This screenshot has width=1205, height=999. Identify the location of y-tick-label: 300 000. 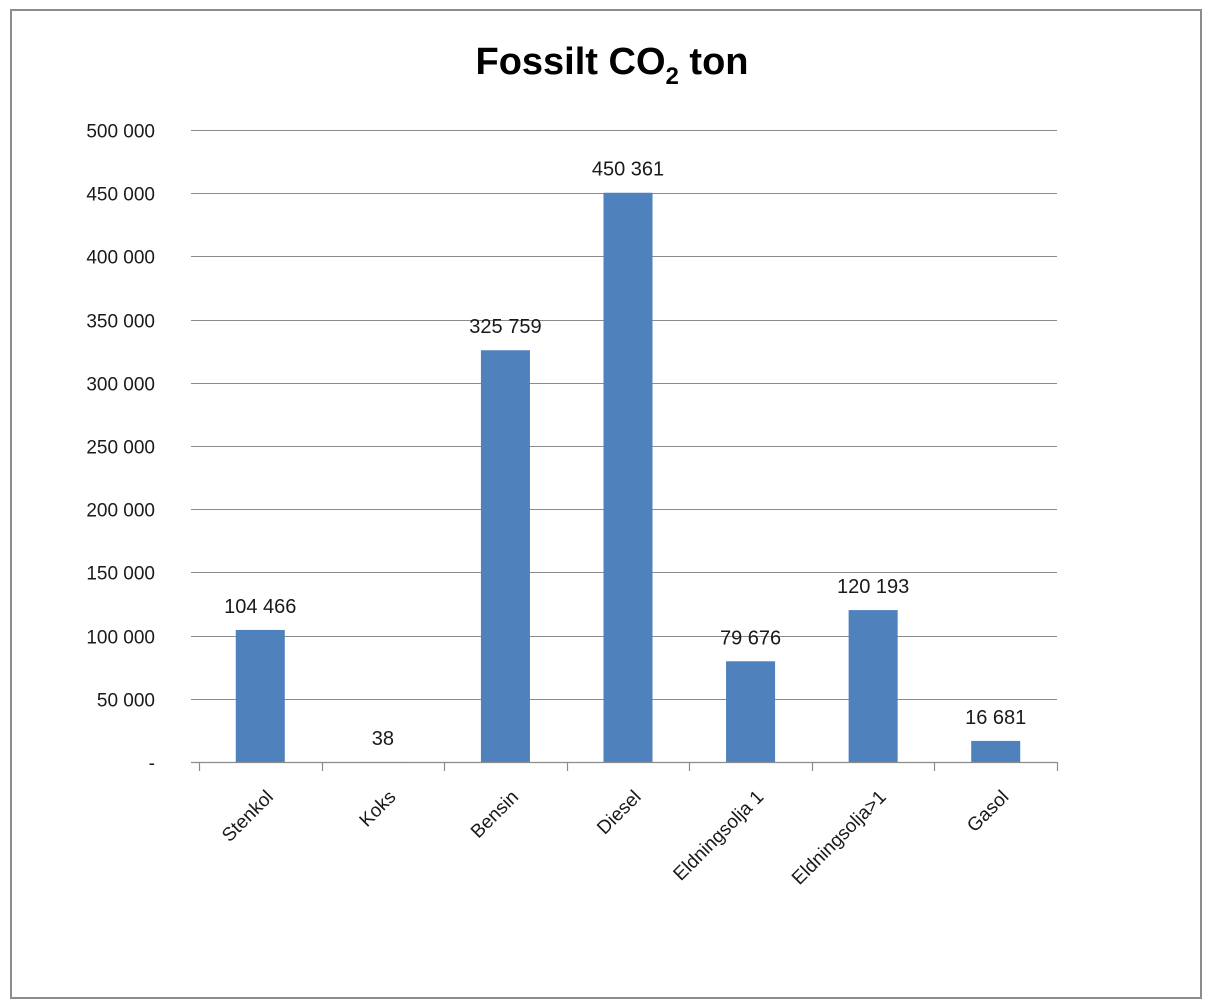
(120, 385).